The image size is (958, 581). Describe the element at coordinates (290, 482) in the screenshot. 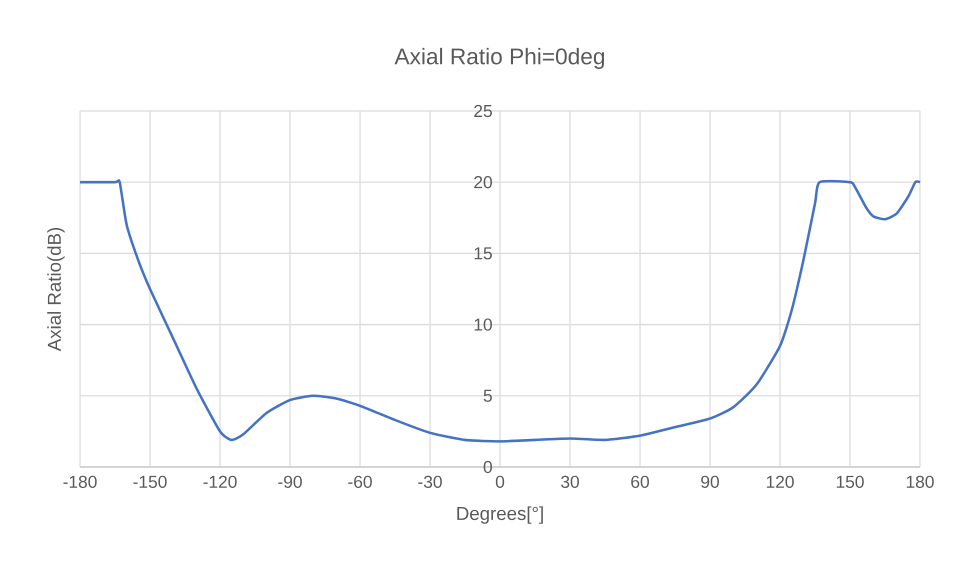

I see `x-tick-label: -90` at that location.